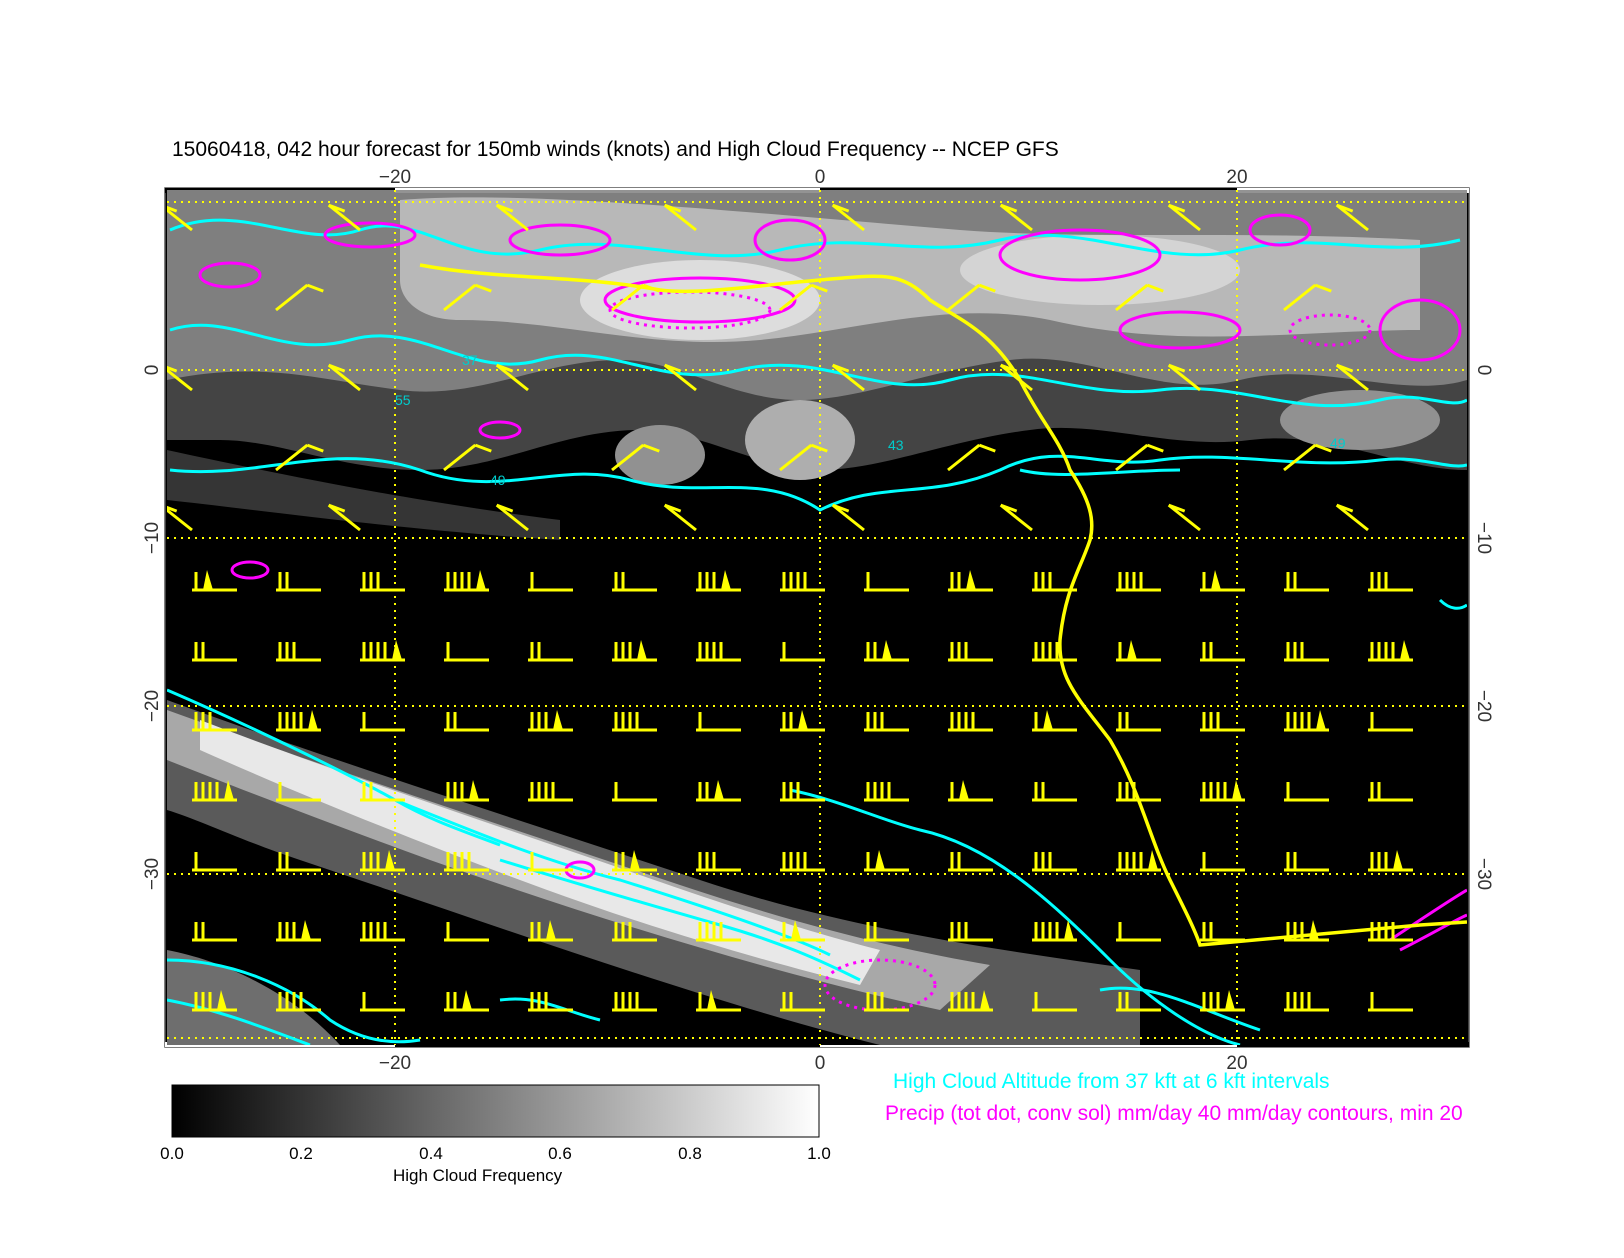  I want to click on contour-label: 49, so click(498, 480).